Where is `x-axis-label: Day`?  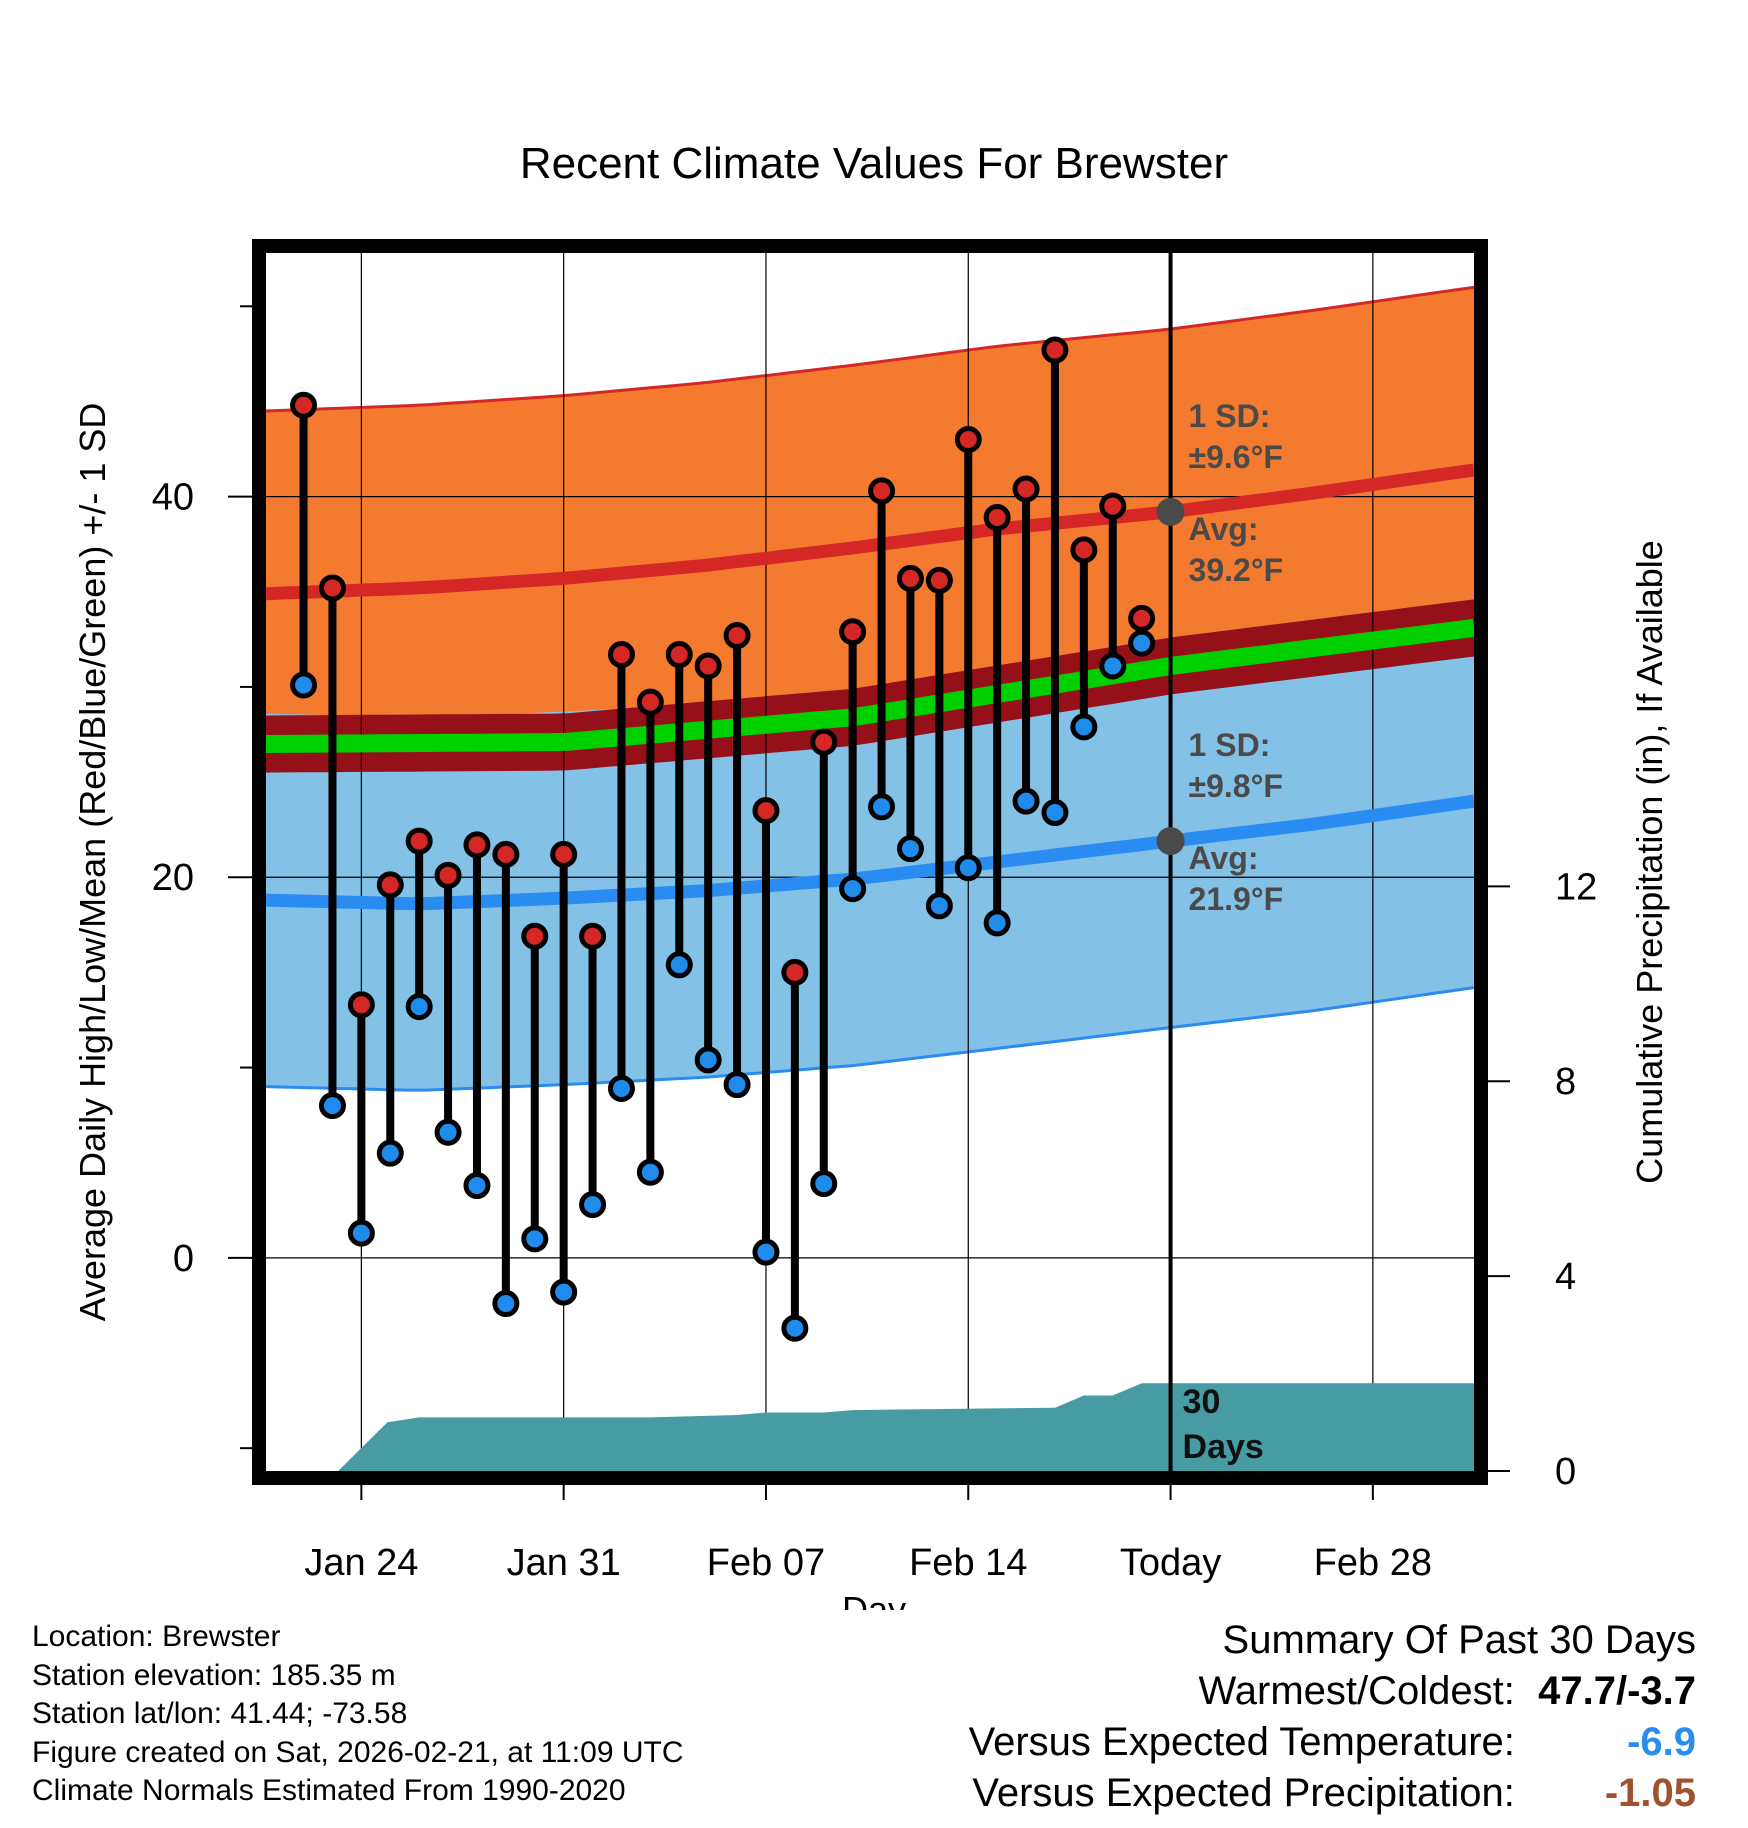
x-axis-label: Day is located at coordinates (874, 1599).